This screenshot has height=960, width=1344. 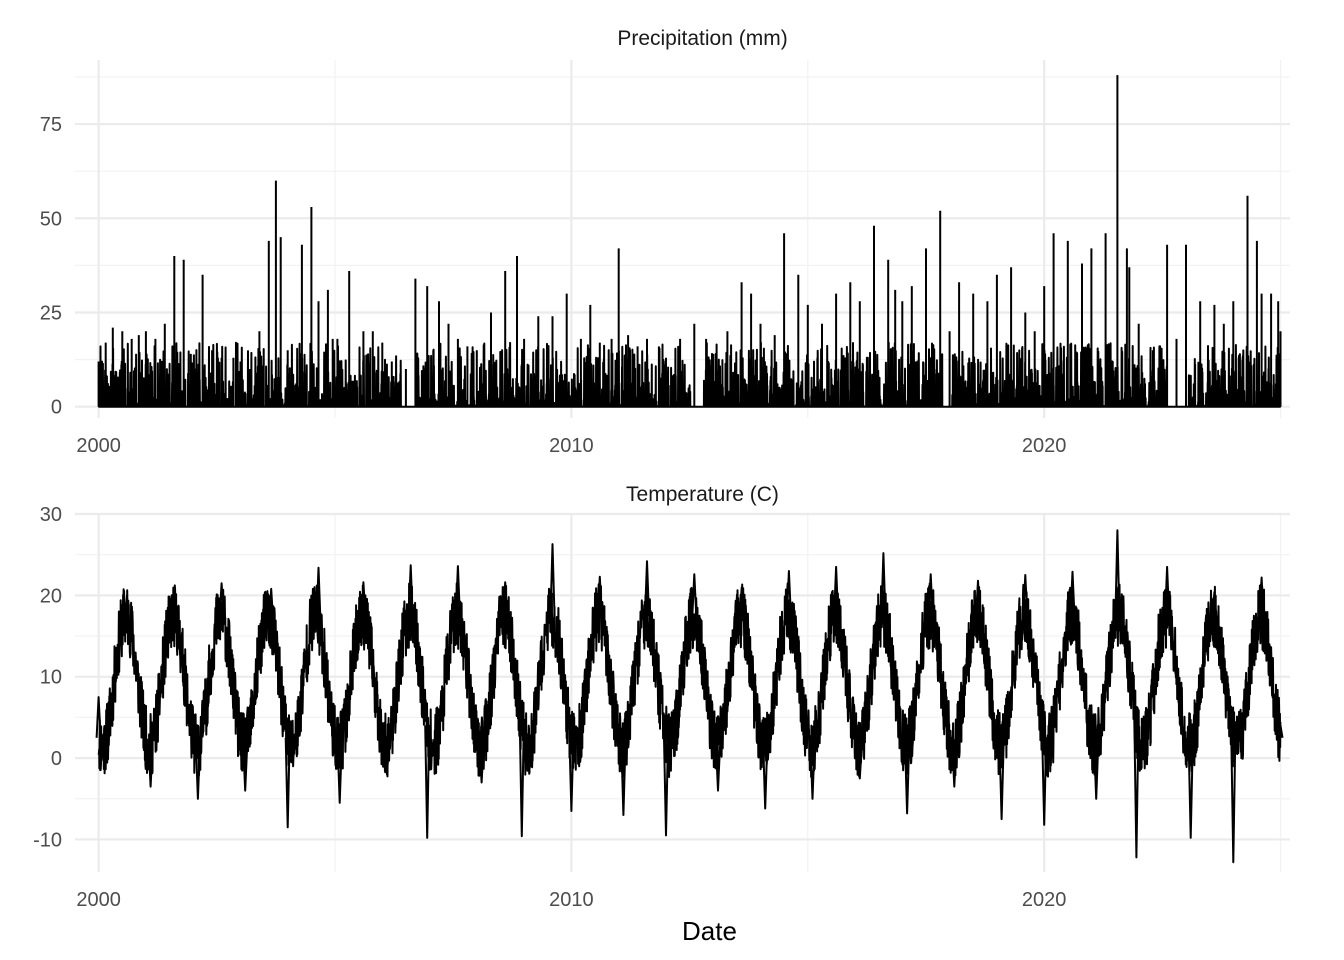 What do you see at coordinates (51, 125) in the screenshot?
I see `precip-y-tick-label: 75` at bounding box center [51, 125].